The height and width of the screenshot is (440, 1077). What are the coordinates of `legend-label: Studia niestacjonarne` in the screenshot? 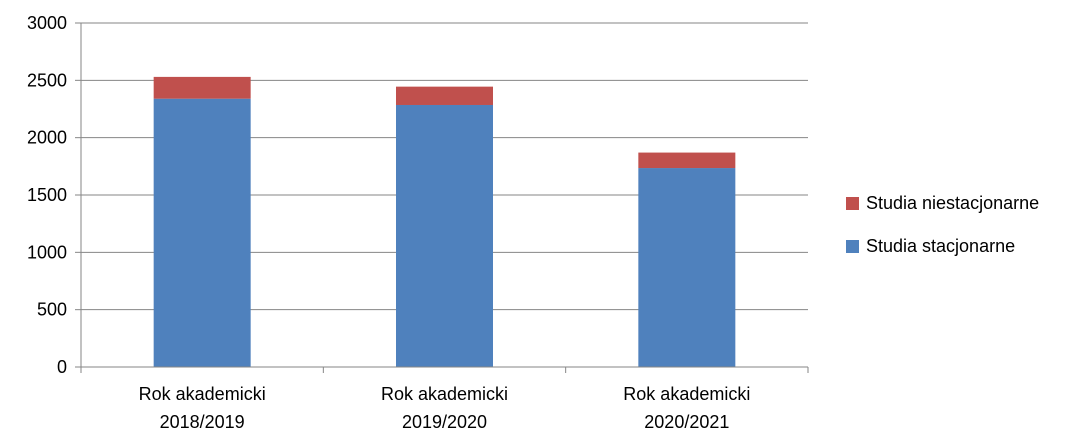 It's located at (952, 203).